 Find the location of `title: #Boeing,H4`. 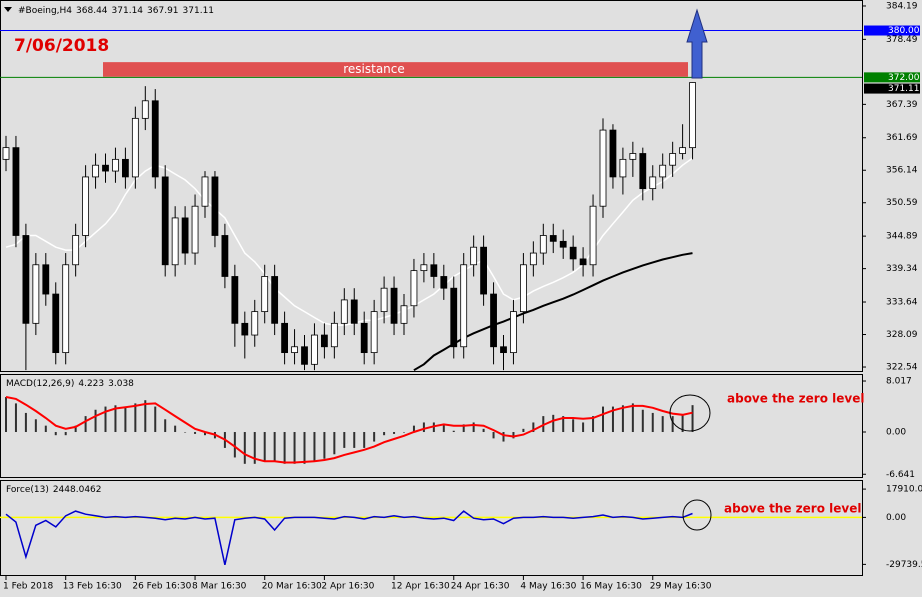

title: #Boeing,H4 is located at coordinates (45, 11).